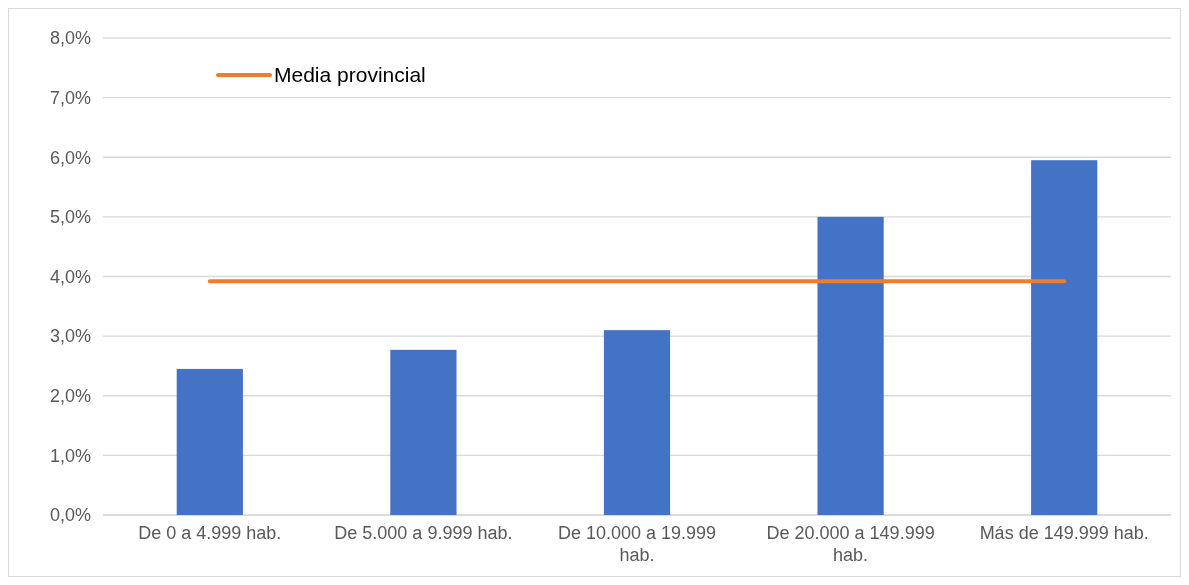 Image resolution: width=1189 pixels, height=585 pixels. I want to click on y-tick-label: 0,0%, so click(70, 515).